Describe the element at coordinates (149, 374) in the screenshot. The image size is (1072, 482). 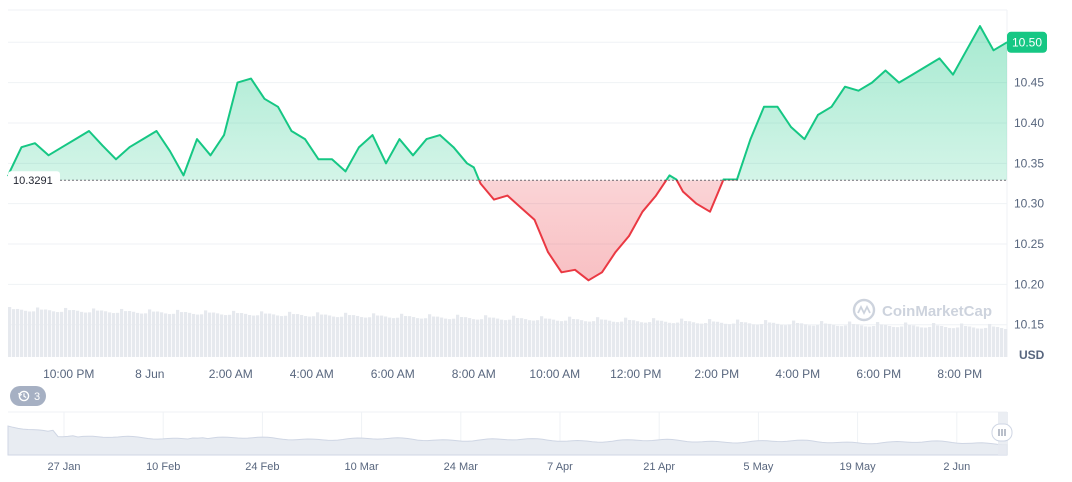
I see `x-tick-label: 8 Jun` at that location.